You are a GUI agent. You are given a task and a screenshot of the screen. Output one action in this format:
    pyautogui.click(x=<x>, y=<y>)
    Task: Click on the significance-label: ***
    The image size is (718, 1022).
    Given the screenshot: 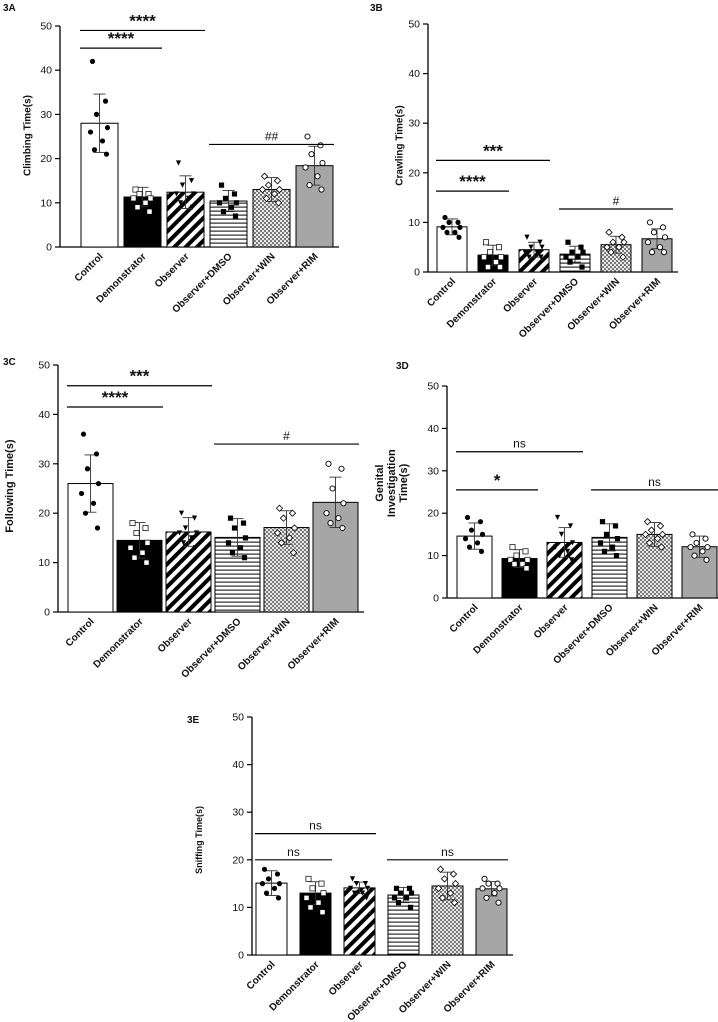 What is the action you would take?
    pyautogui.click(x=140, y=376)
    